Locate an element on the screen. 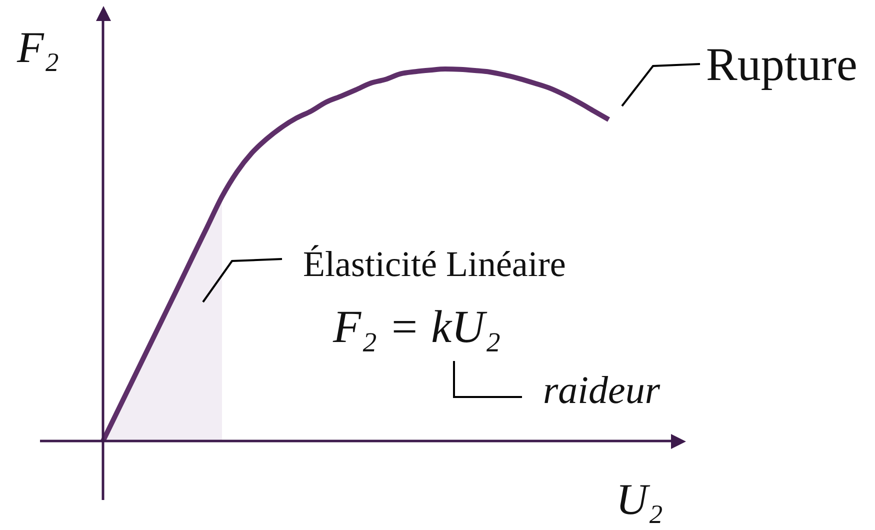 The width and height of the screenshot is (875, 530). x-axis-title: U₂ is located at coordinates (640, 499).